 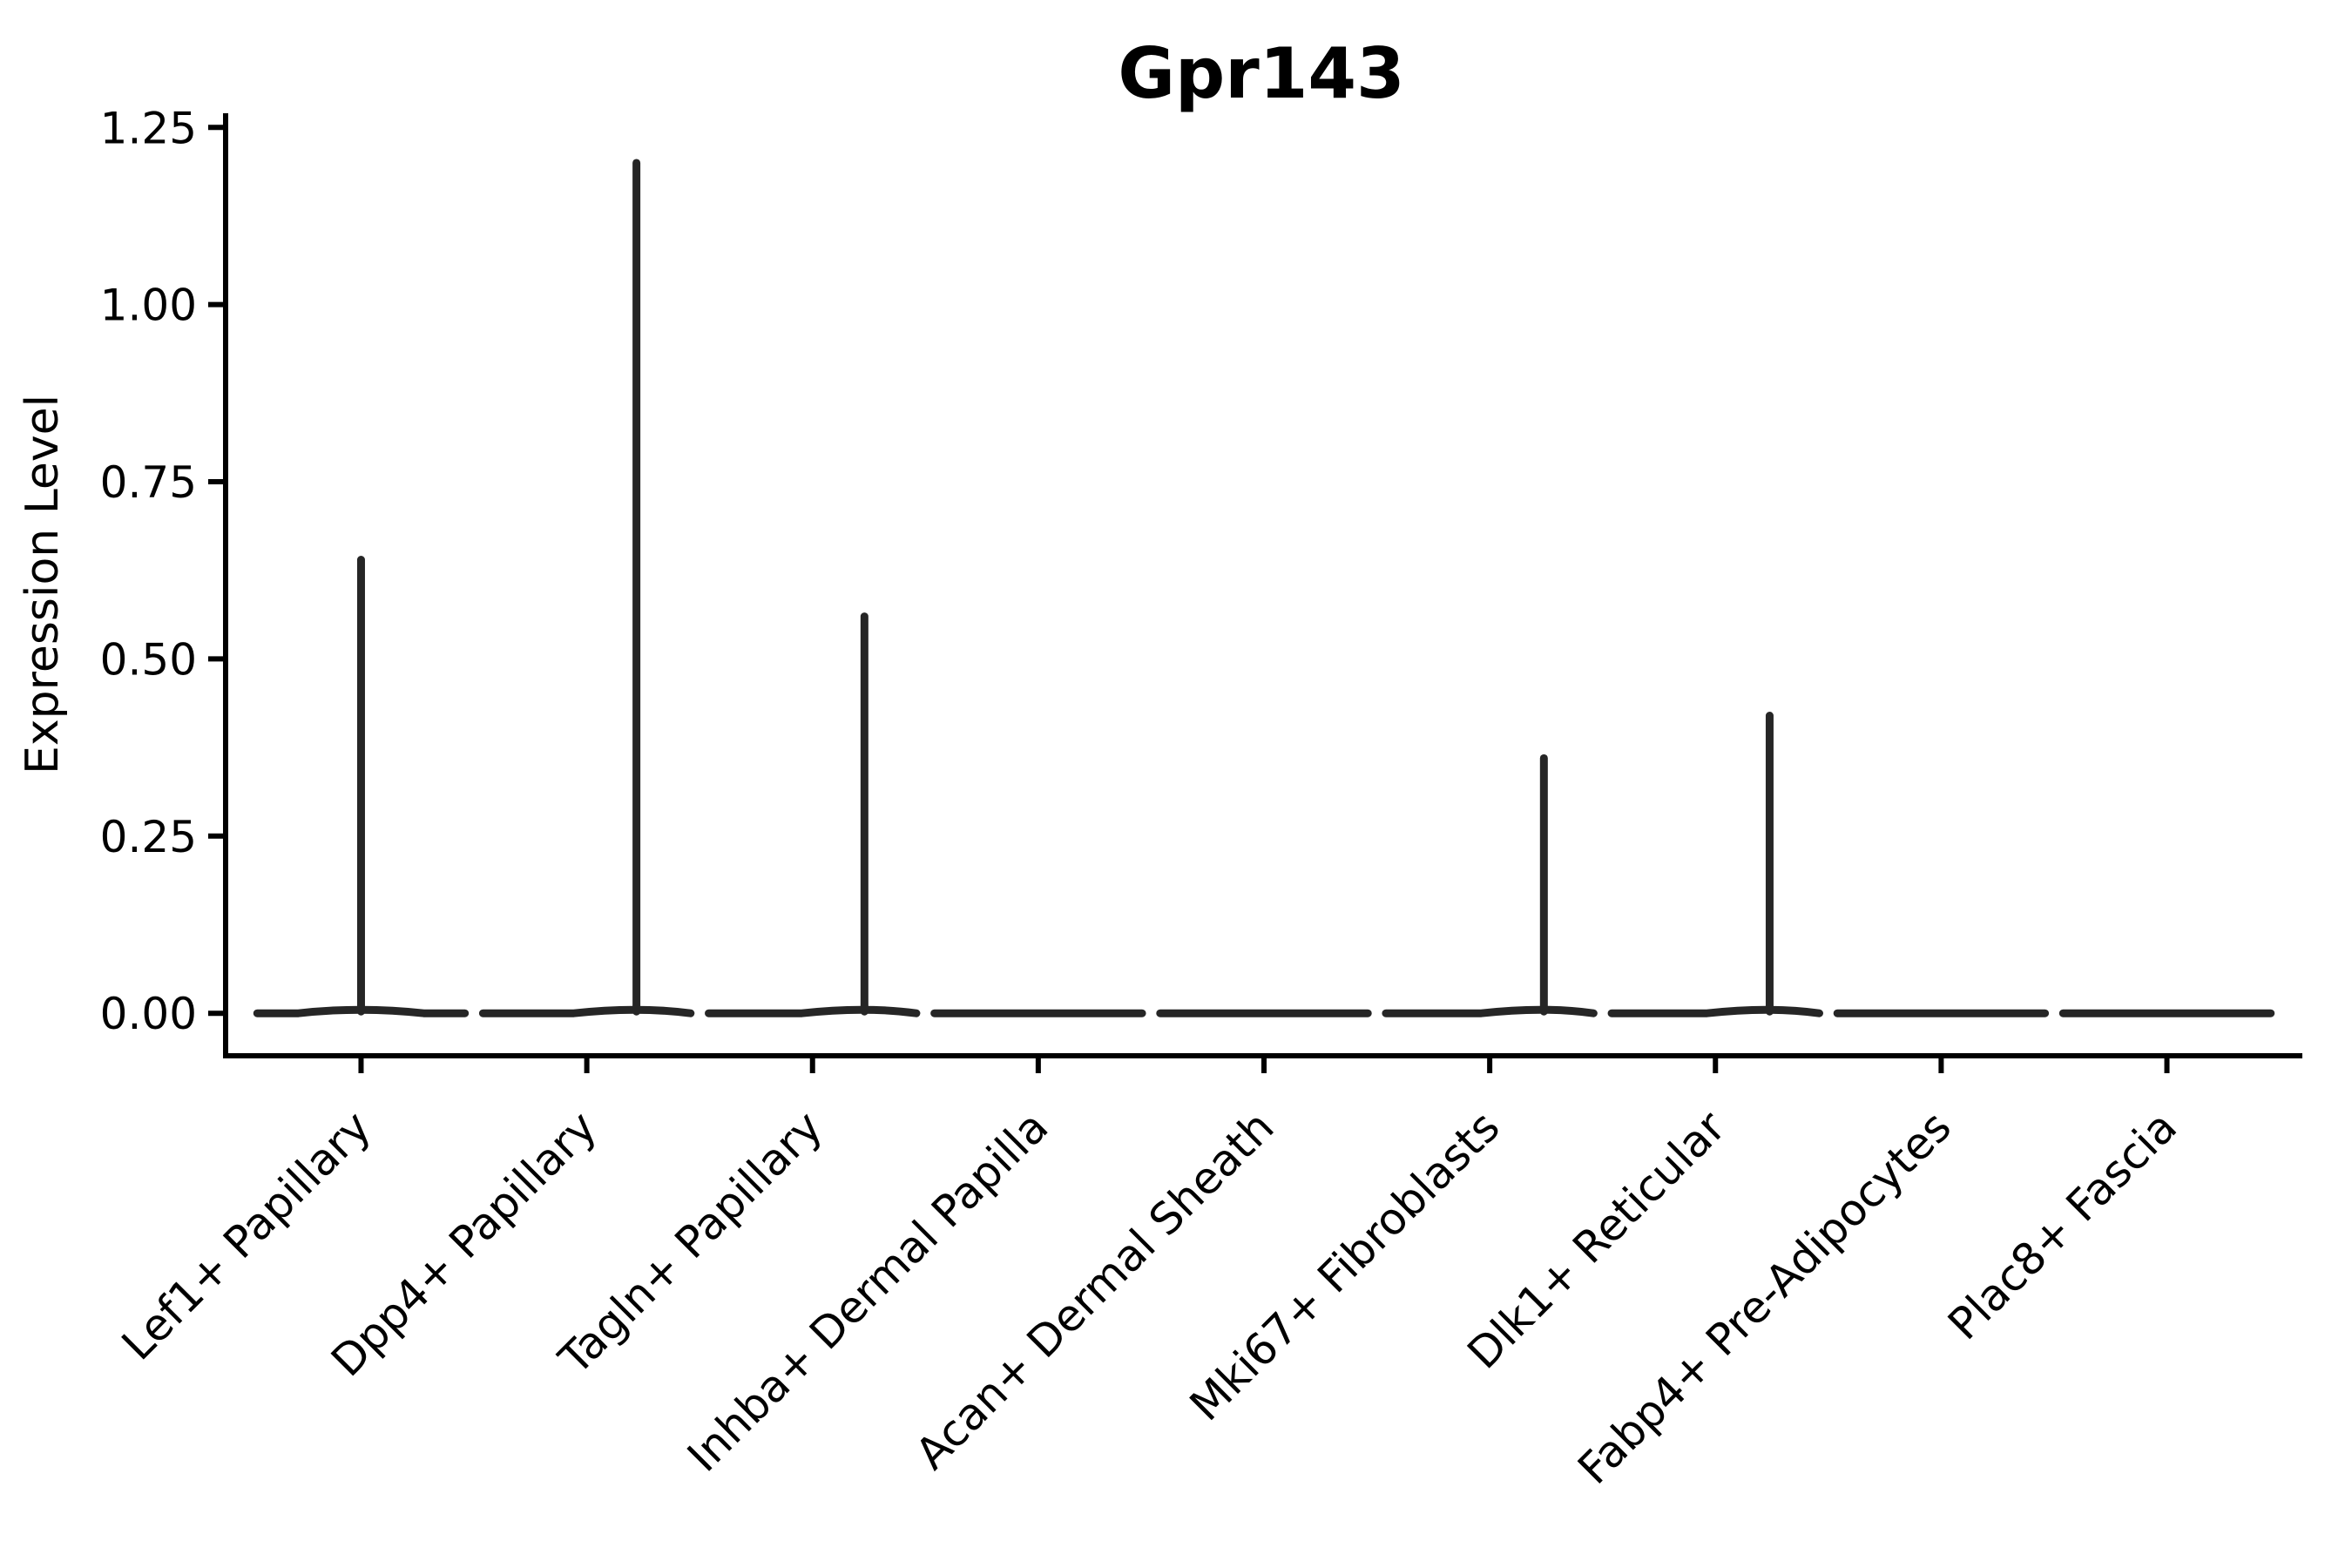 I want to click on x-tick-label: Inhba+ Dermal Papilla, so click(x=868, y=1291).